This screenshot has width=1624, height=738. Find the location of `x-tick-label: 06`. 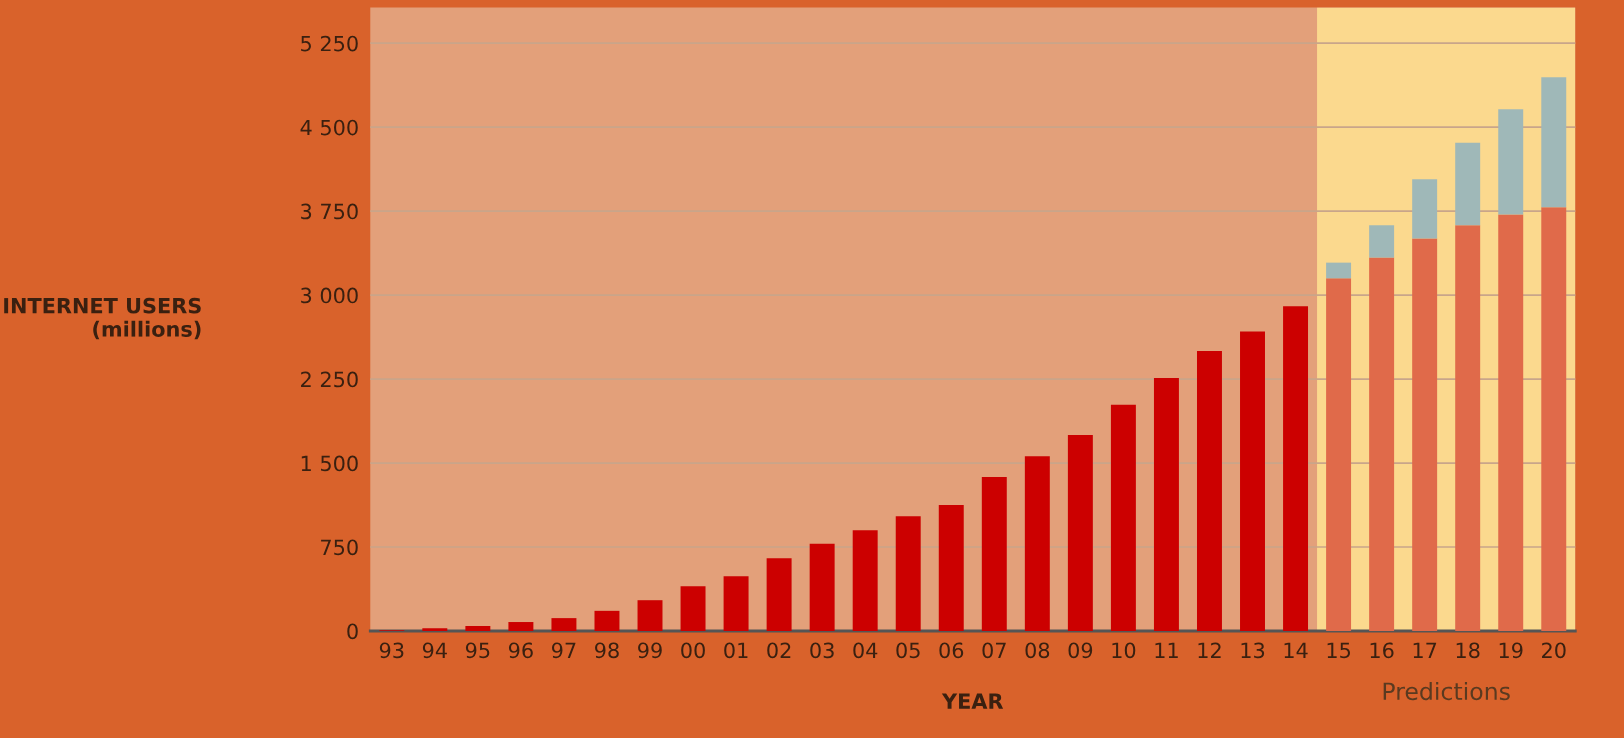

x-tick-label: 06 is located at coordinates (951, 650).